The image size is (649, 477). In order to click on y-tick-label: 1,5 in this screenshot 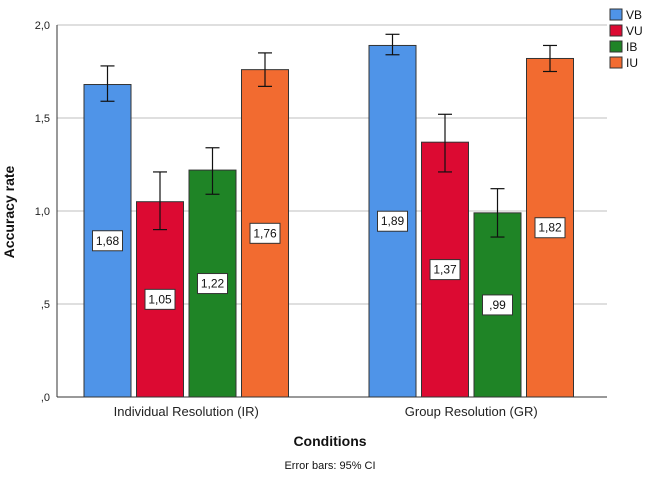, I will do `click(42, 119)`.